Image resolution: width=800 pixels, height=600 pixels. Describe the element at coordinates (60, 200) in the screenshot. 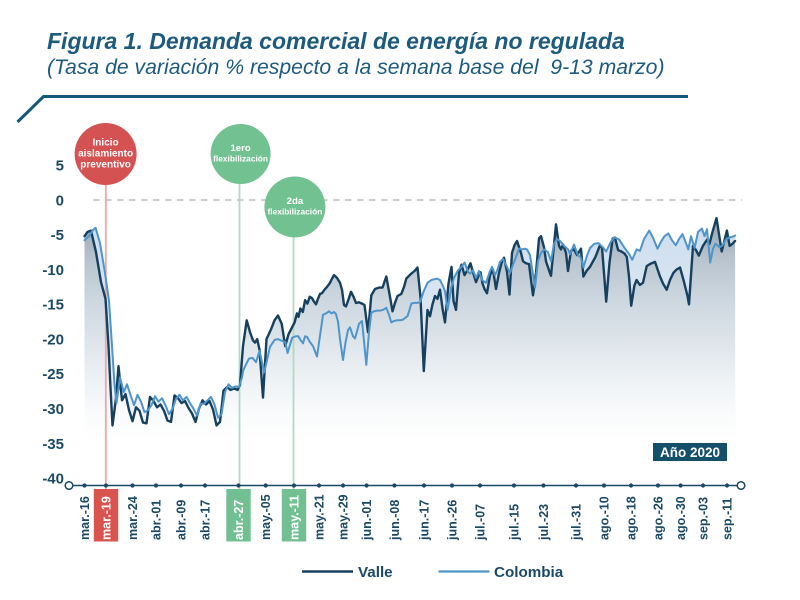

I see `svg-text: 0` at that location.